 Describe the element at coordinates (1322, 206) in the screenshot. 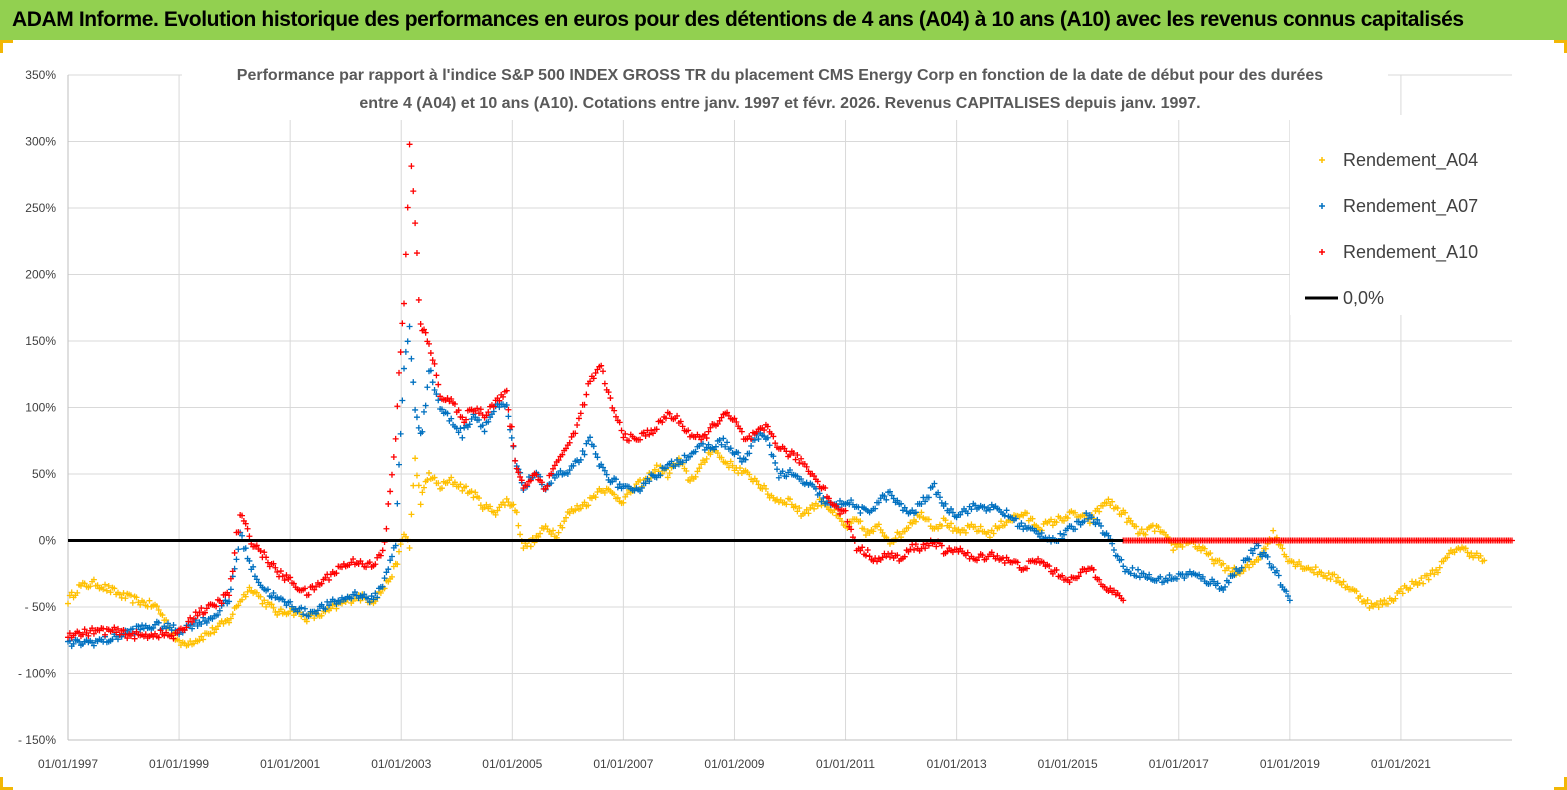

I see `legend-marker` at that location.